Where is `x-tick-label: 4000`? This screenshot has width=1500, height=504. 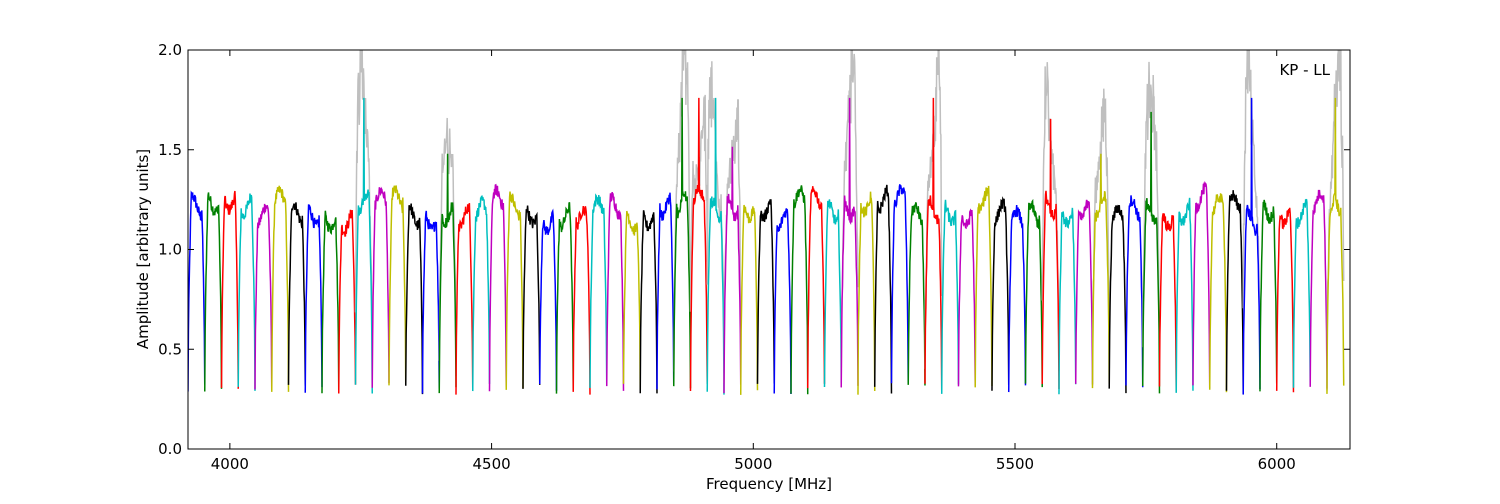 x-tick-label: 4000 is located at coordinates (230, 464).